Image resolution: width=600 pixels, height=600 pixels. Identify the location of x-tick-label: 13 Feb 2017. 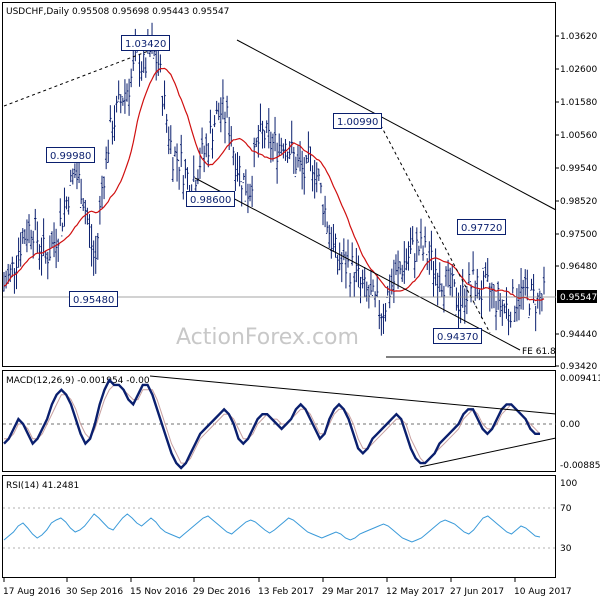
(286, 592).